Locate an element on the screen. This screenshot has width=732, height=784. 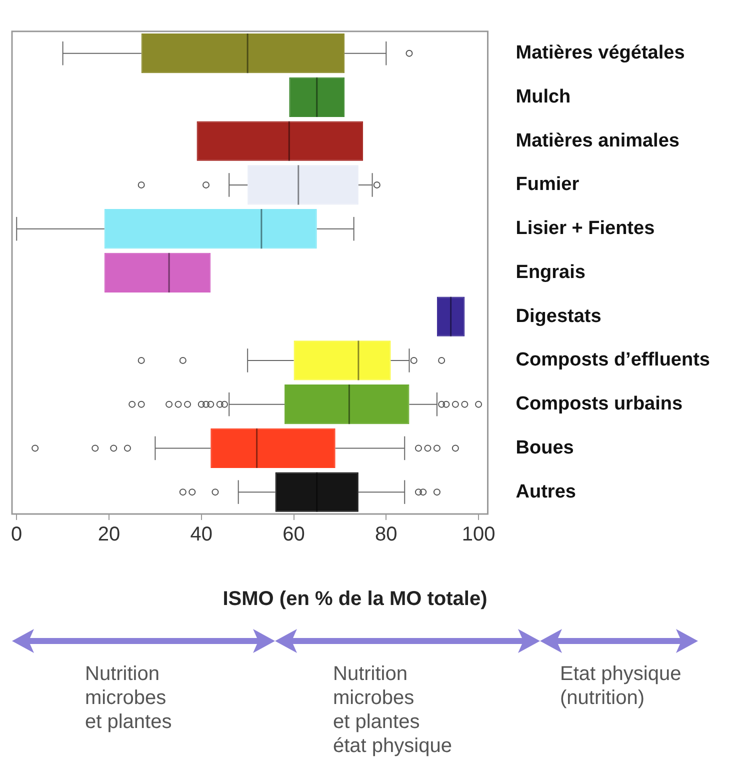
y-tick-label: Composts urbains is located at coordinates (599, 404).